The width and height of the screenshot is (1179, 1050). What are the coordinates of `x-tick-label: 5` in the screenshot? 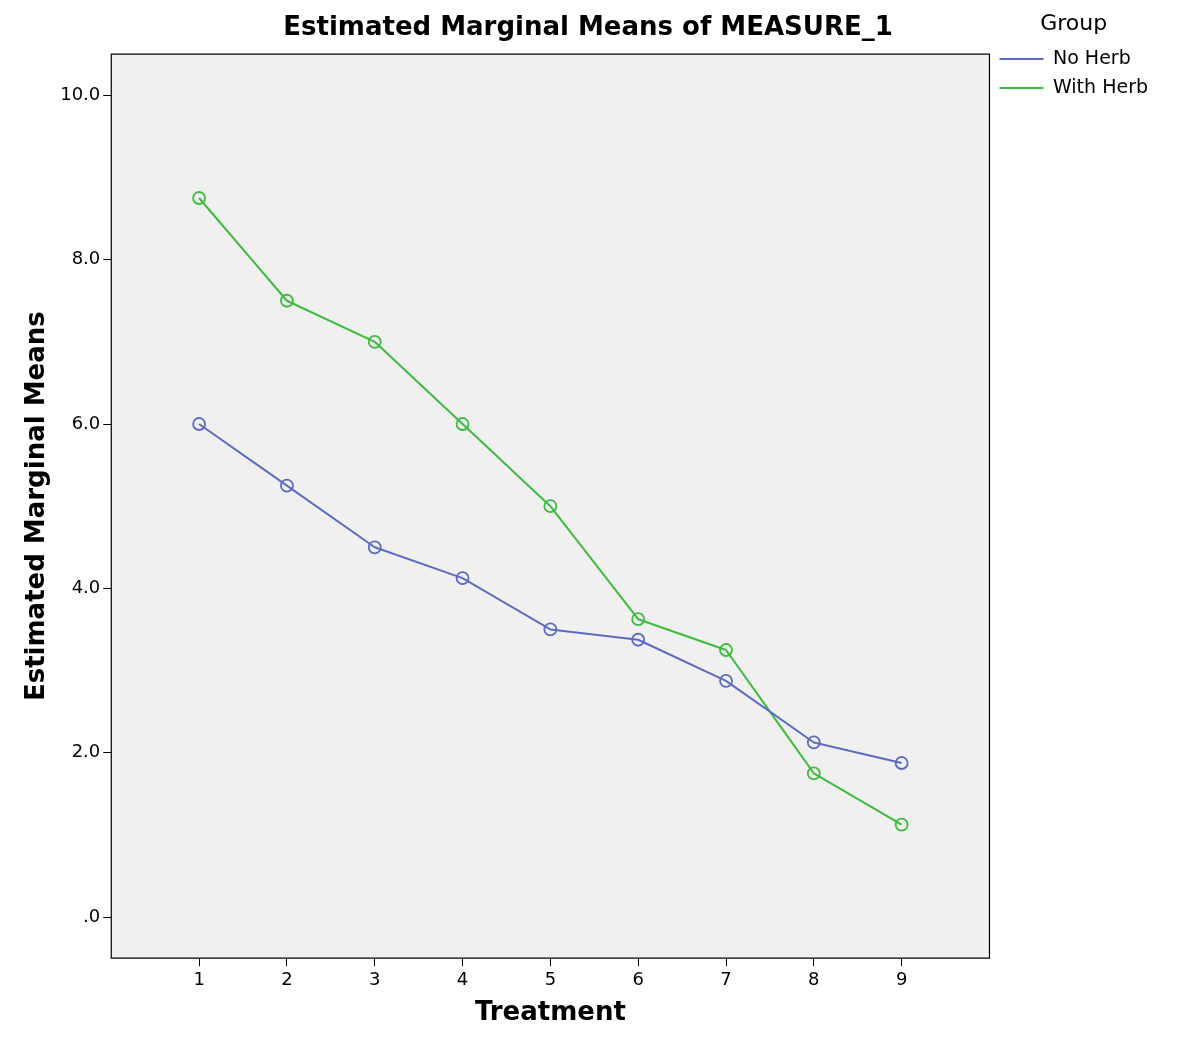 It's located at (550, 978).